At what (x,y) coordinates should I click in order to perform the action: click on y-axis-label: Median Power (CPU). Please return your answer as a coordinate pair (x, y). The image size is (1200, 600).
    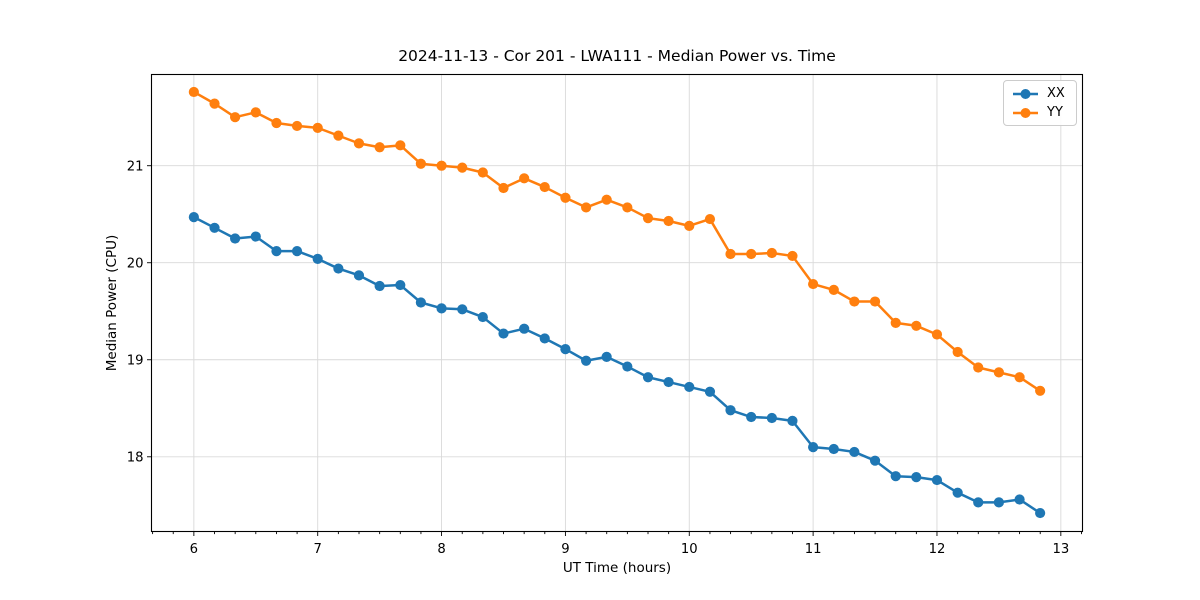
    Looking at the image, I should click on (112, 303).